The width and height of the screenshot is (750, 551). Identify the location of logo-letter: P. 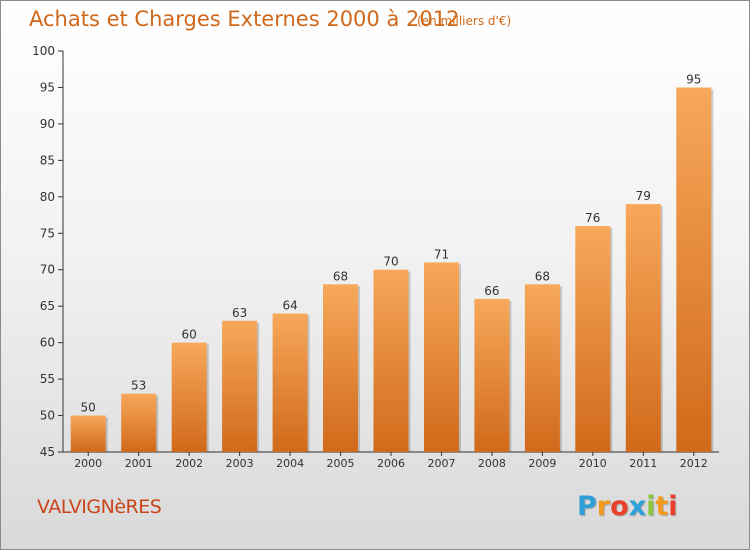
(587, 506).